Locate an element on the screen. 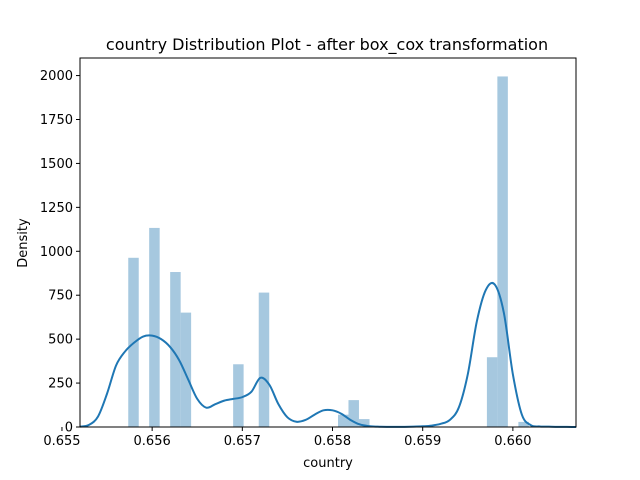  y-tick-label: 750 is located at coordinates (60, 296).